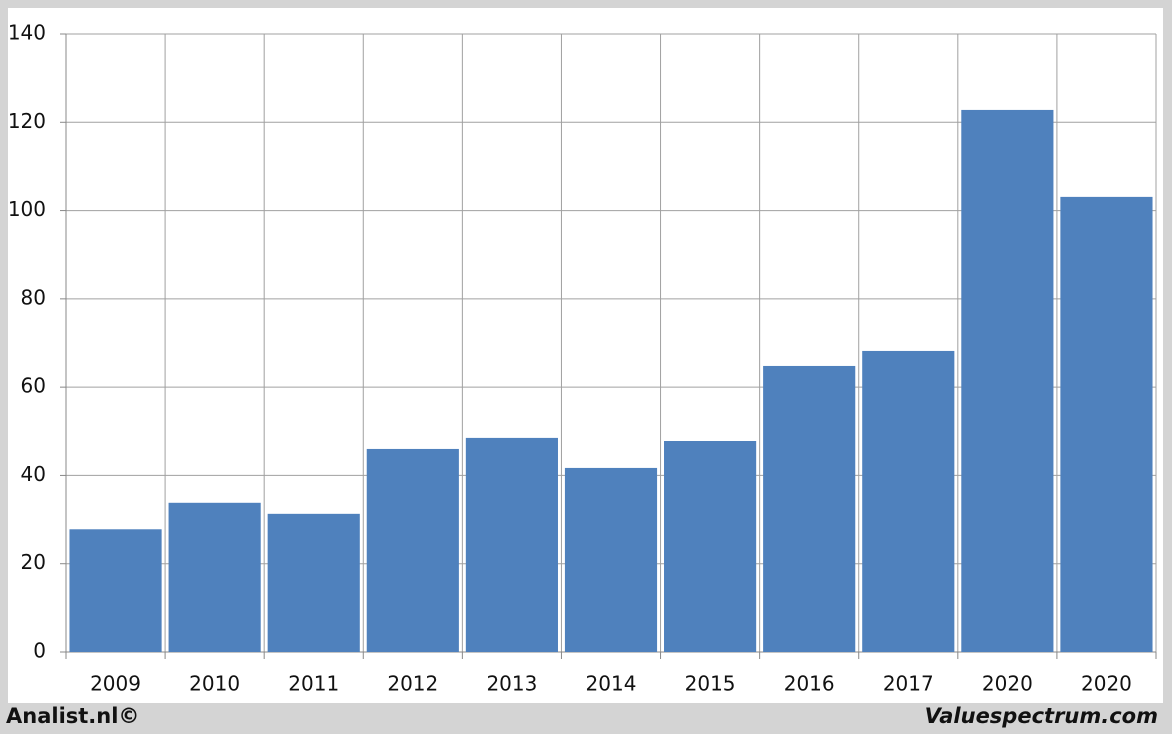  What do you see at coordinates (33, 474) in the screenshot?
I see `y-tick-label: 40` at bounding box center [33, 474].